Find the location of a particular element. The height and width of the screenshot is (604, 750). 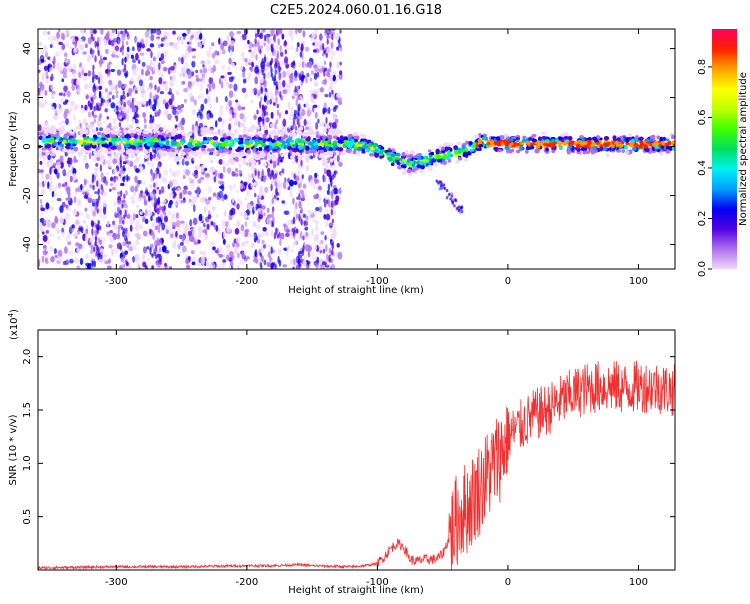

colorbar-ticks: 0.0 0.2 0.4 0.6 0.8 is located at coordinates (704, 168).